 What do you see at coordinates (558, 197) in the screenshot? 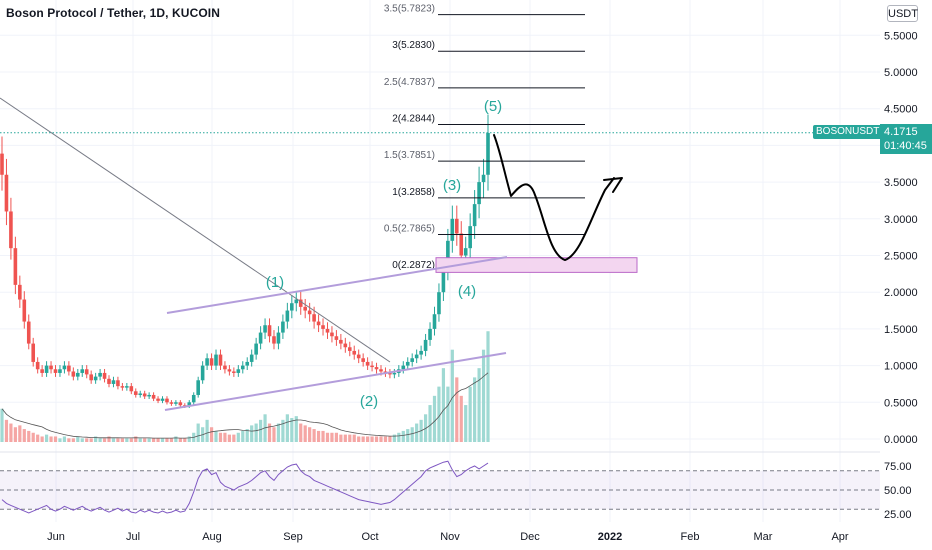
I see `projection-path-drawing` at bounding box center [558, 197].